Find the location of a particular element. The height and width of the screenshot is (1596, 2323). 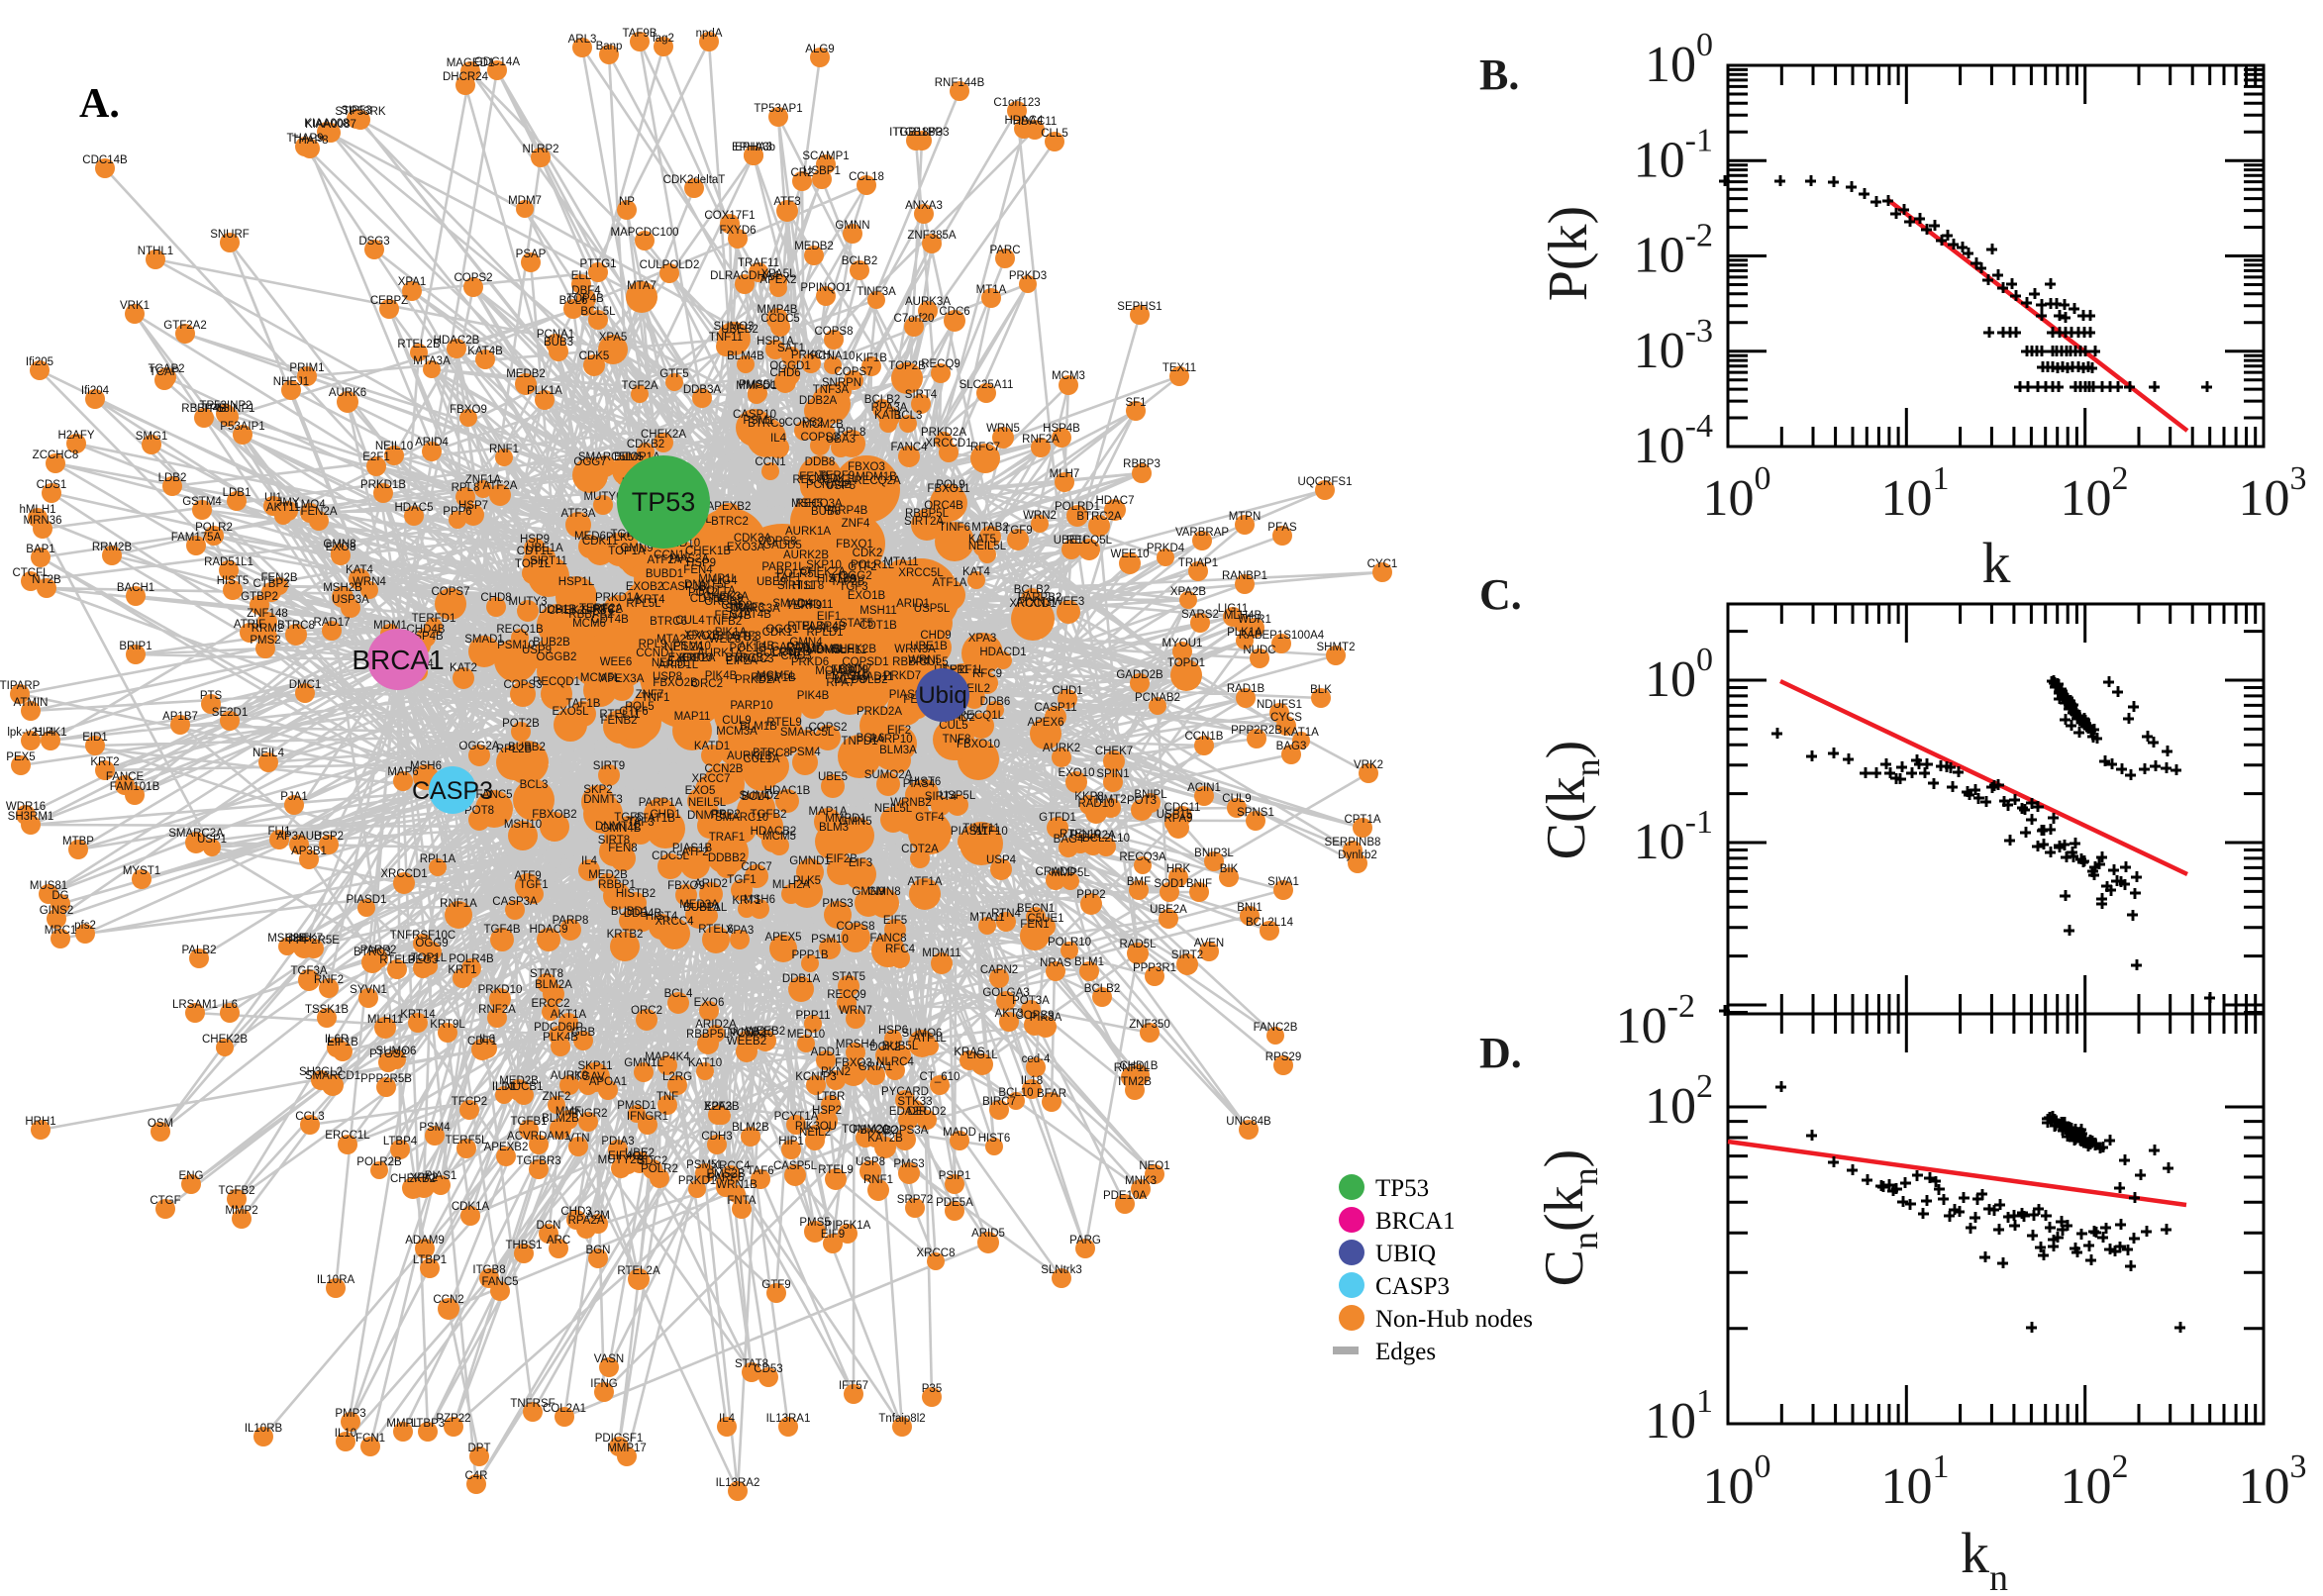

svg-text: CDK1 is located at coordinates (777, 633).